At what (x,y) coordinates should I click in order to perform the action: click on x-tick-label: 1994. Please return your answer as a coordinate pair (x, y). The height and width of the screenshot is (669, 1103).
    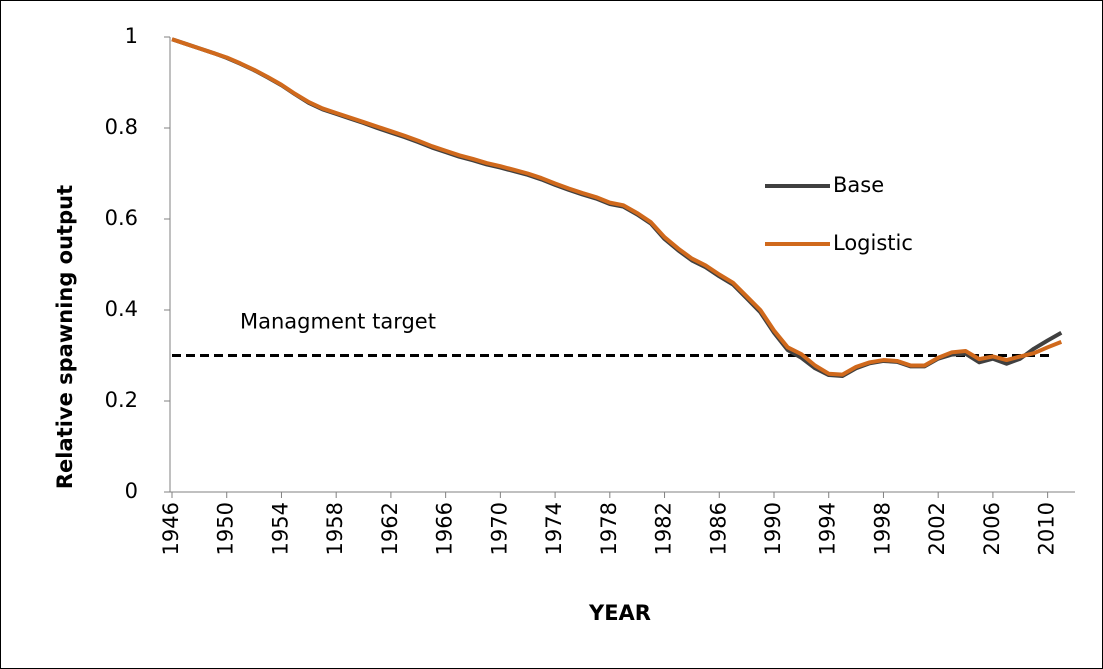
    Looking at the image, I should click on (828, 528).